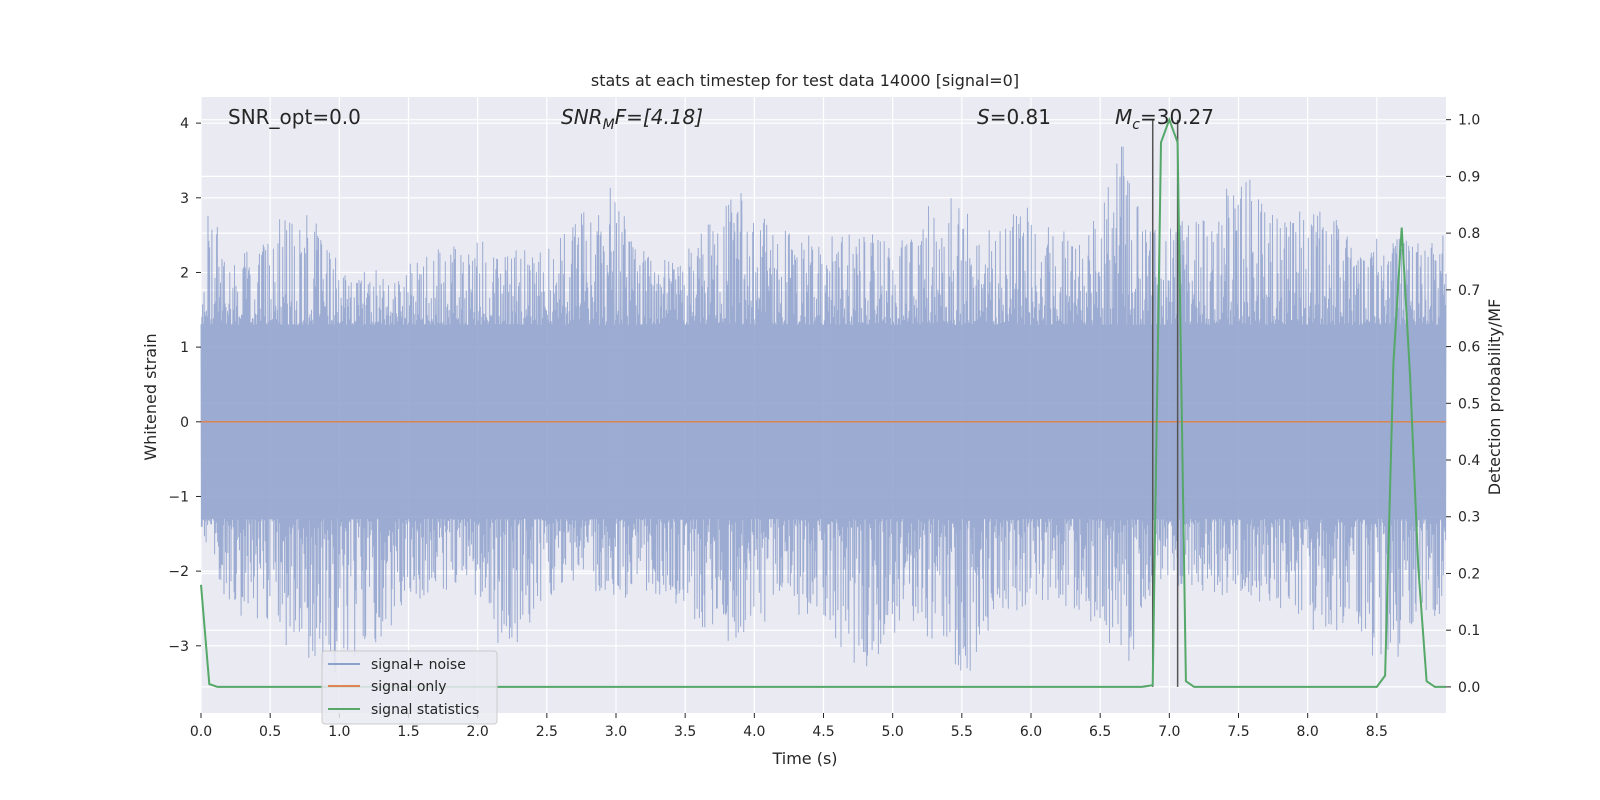 Image resolution: width=1600 pixels, height=800 pixels. Describe the element at coordinates (1165, 403) in the screenshot. I see `vertical-markers` at that location.